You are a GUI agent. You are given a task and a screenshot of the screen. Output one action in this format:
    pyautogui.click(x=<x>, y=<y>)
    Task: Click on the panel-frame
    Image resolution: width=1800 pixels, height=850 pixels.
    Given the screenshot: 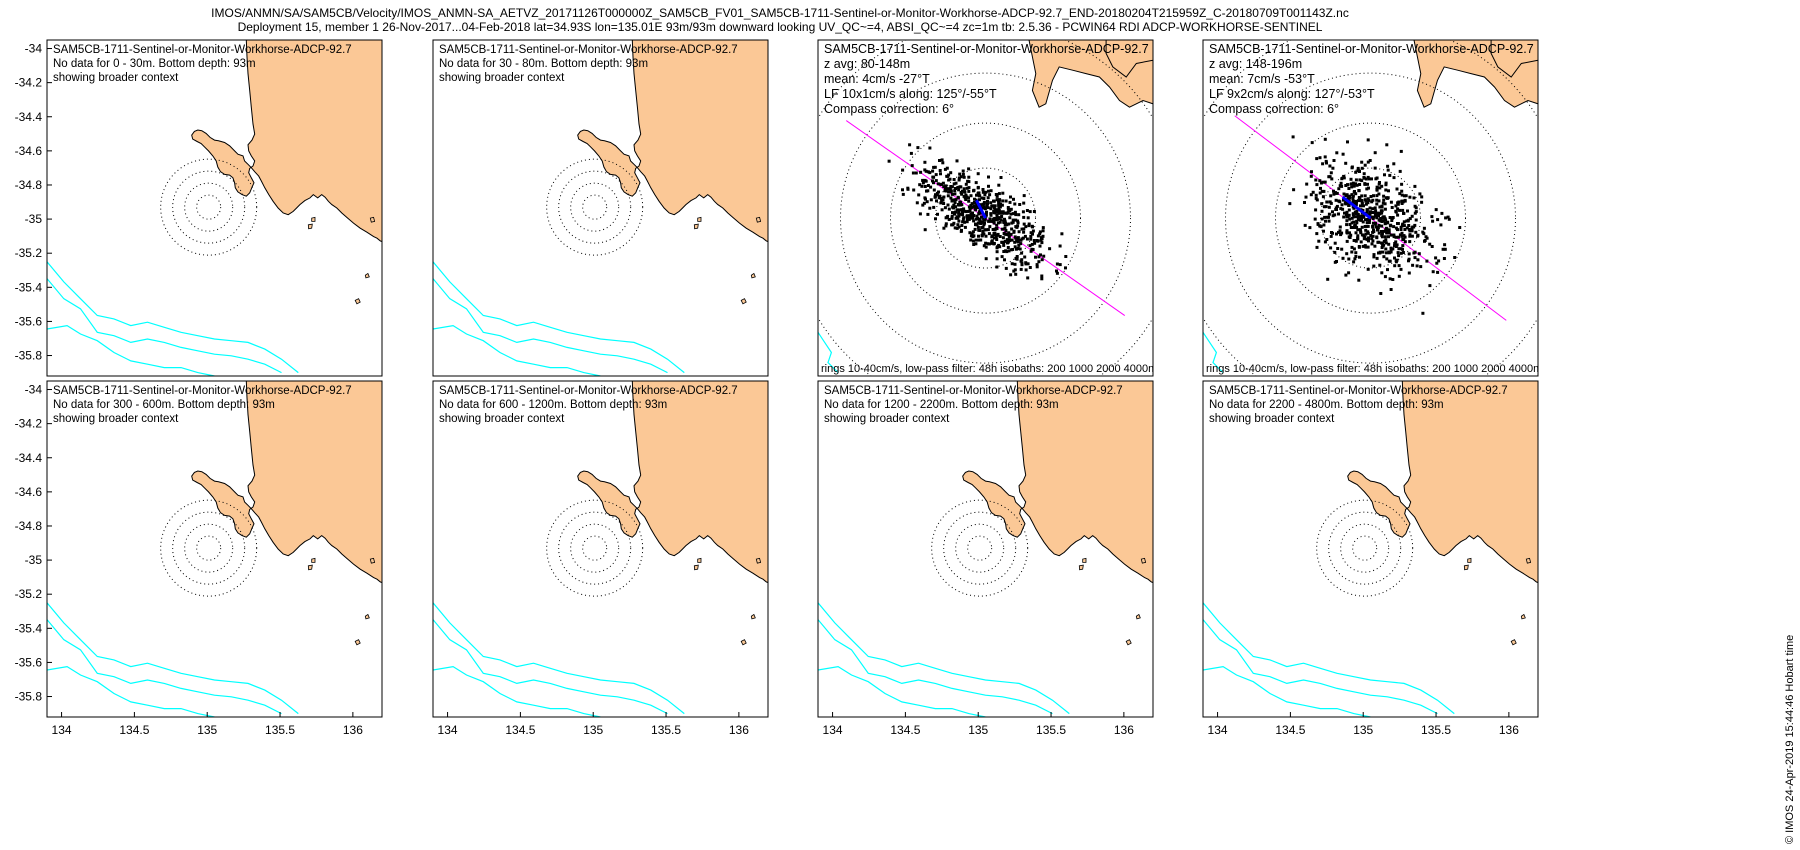 What is the action you would take?
    pyautogui.click(x=600, y=549)
    